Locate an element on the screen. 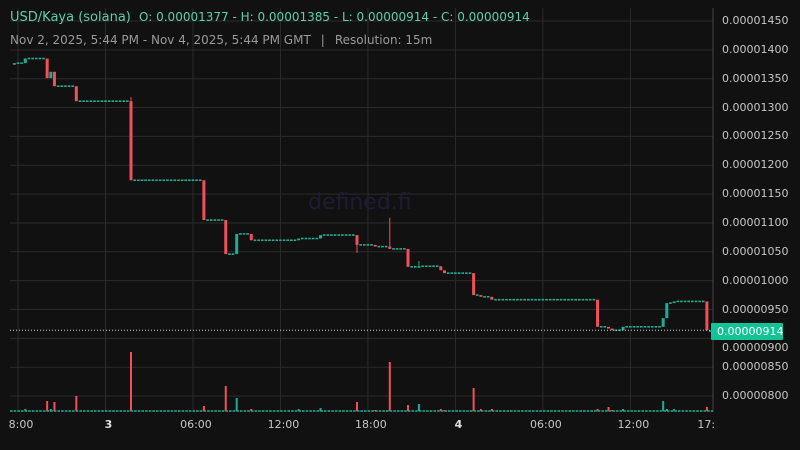 This screenshot has height=450, width=800. price-axis-label: 0.00001050 is located at coordinates (755, 251).